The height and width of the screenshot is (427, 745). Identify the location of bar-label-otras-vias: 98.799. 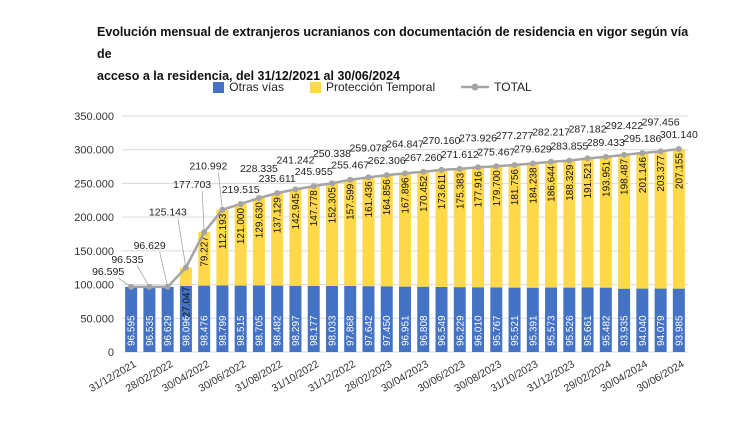
(223, 330).